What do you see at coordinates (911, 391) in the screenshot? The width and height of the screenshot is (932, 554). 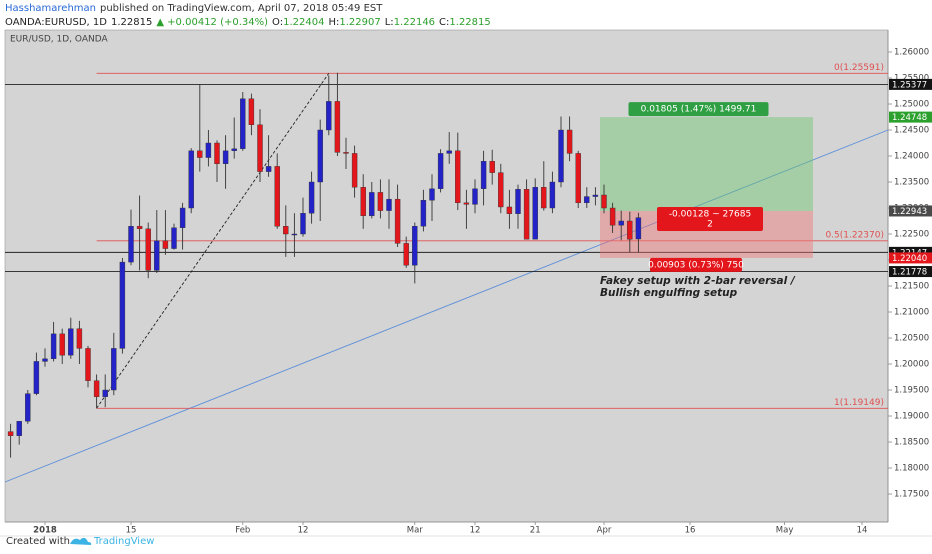 I see `y-tick-label: 1.19500` at bounding box center [911, 391].